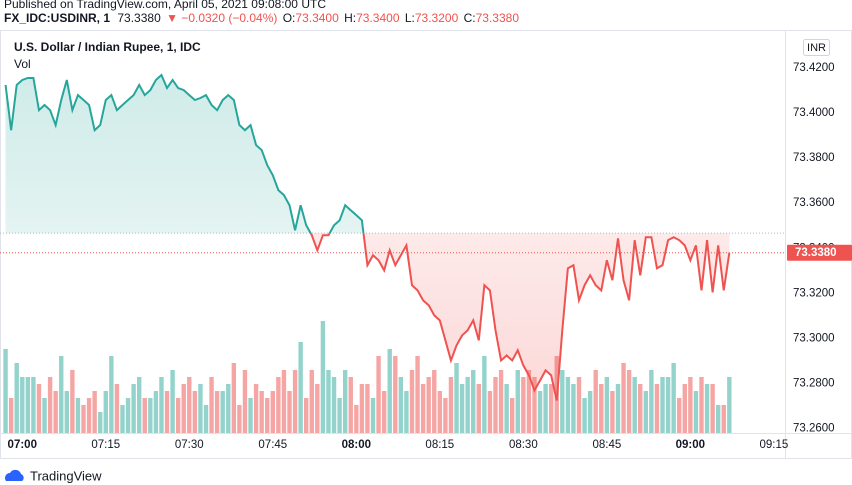 The width and height of the screenshot is (852, 485). What do you see at coordinates (356, 445) in the screenshot?
I see `x-tick-label: 08:00` at bounding box center [356, 445].